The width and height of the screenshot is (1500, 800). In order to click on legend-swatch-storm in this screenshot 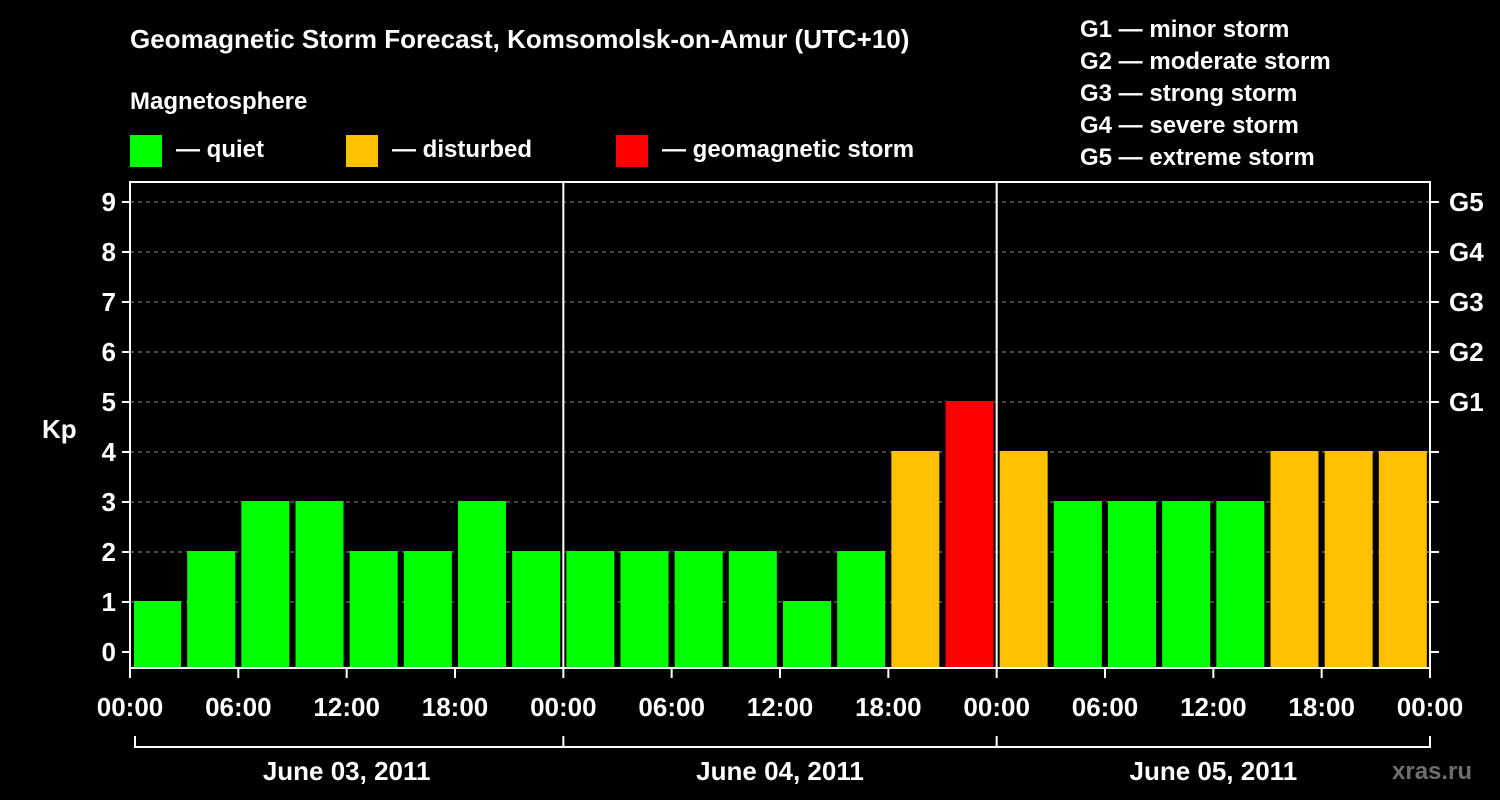, I will do `click(632, 151)`.